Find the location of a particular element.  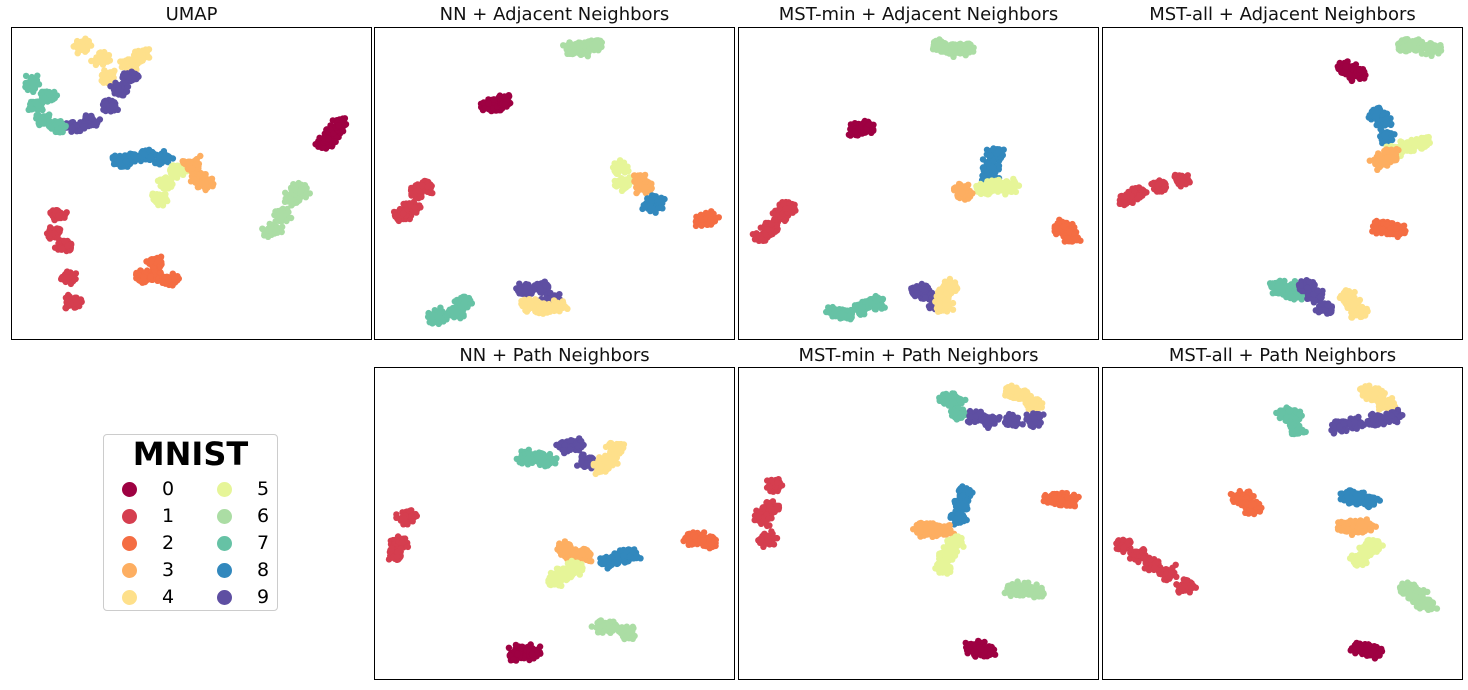

panel-mst-min-adjacent: MST-min + Adjacent Neighbors is located at coordinates (918, 170).